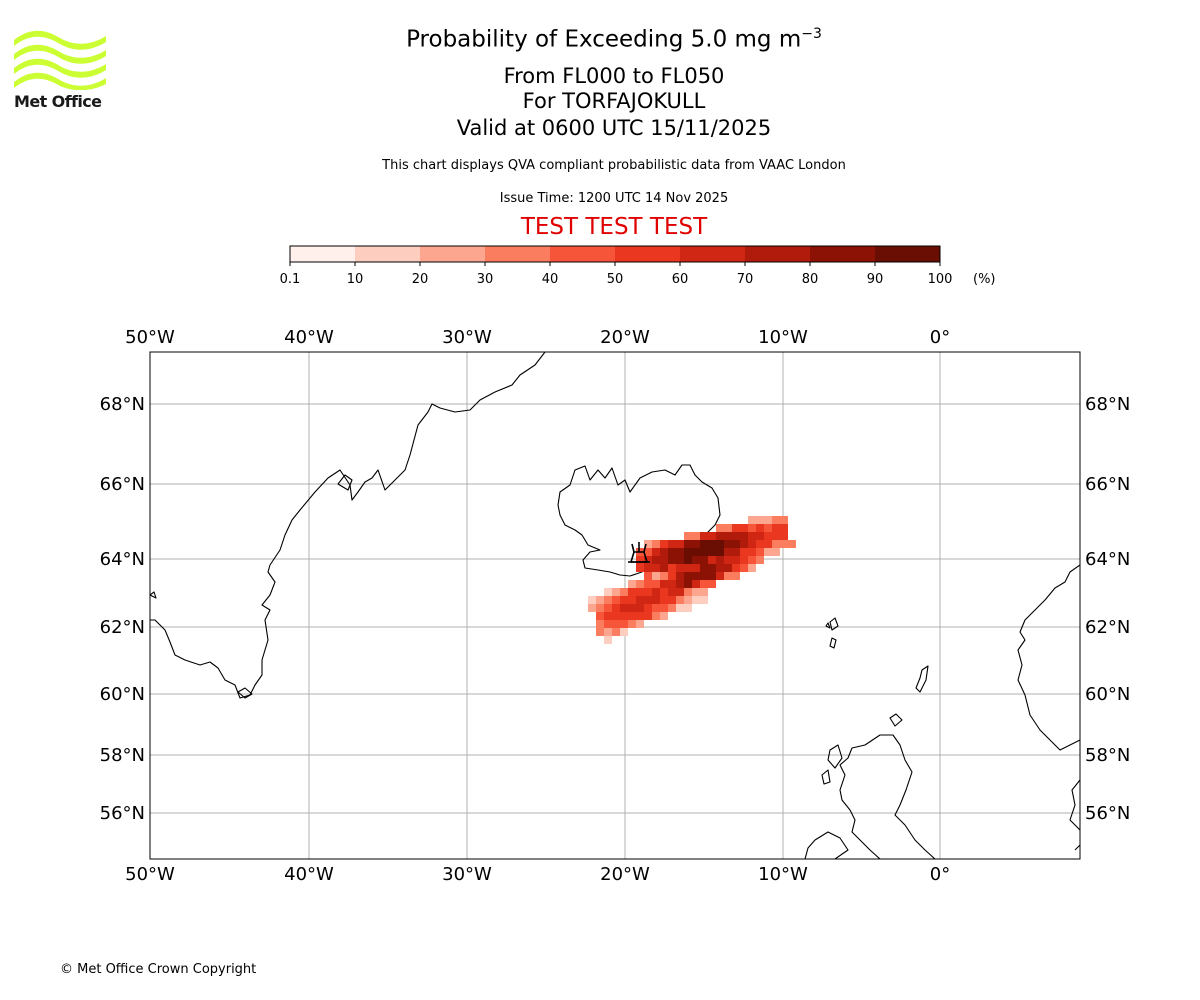 This screenshot has width=1200, height=1000. Describe the element at coordinates (887, 796) in the screenshot. I see `scotland-coastline` at that location.